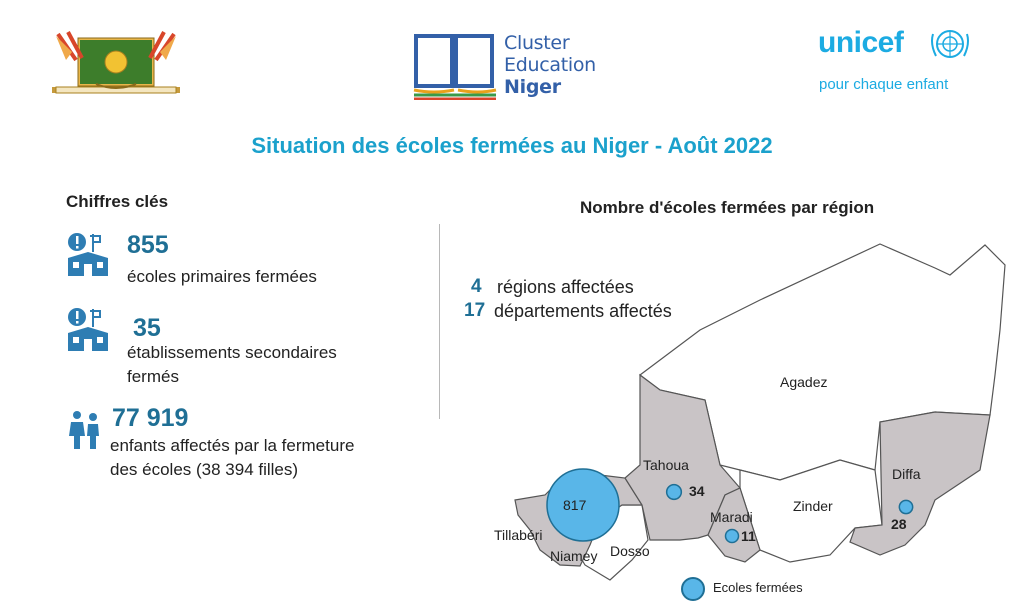 The image size is (1024, 601). What do you see at coordinates (204, 469) in the screenshot?
I see `children-affected-text-line2: des écoles (38 394 filles)` at bounding box center [204, 469].